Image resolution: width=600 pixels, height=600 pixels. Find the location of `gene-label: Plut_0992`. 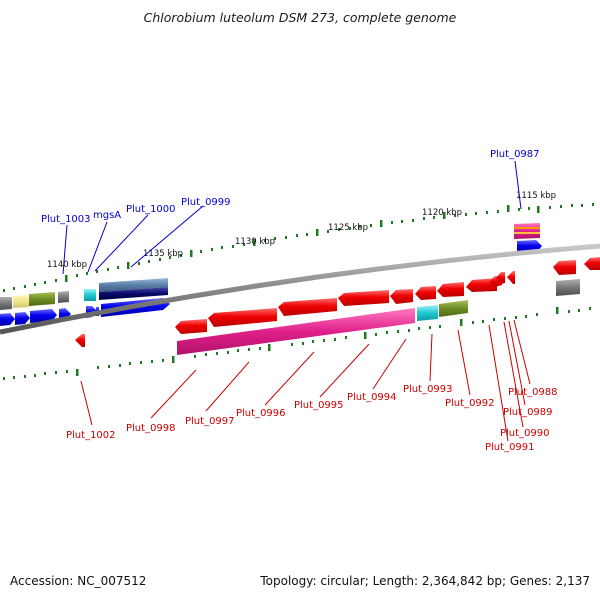

gene-label: Plut_0992 is located at coordinates (470, 403).